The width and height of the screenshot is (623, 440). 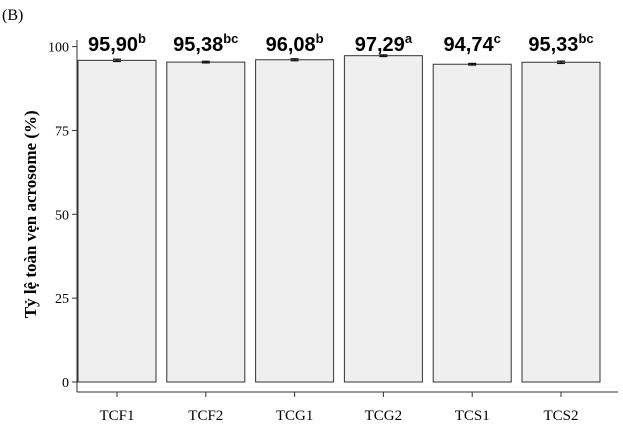 What do you see at coordinates (553, 45) in the screenshot?
I see `data-label-value: 95,33` at bounding box center [553, 45].